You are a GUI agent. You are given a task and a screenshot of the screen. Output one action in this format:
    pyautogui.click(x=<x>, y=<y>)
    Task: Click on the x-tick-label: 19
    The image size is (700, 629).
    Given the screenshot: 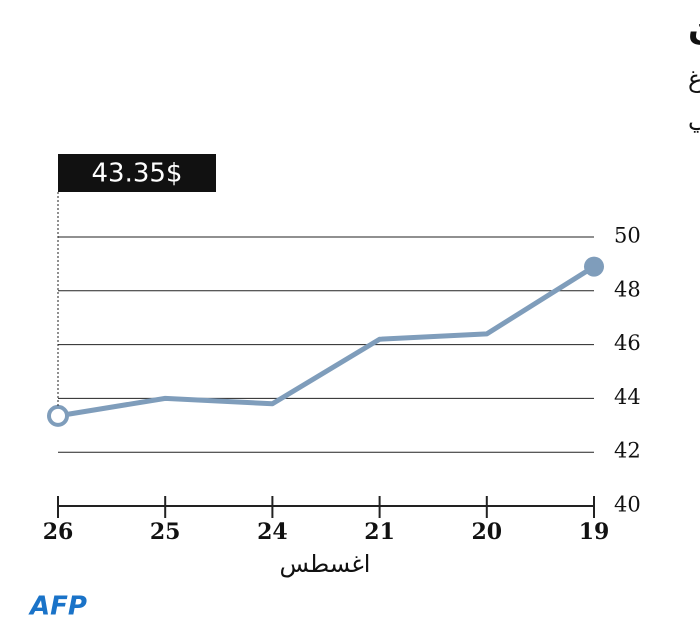 What is the action you would take?
    pyautogui.click(x=594, y=532)
    